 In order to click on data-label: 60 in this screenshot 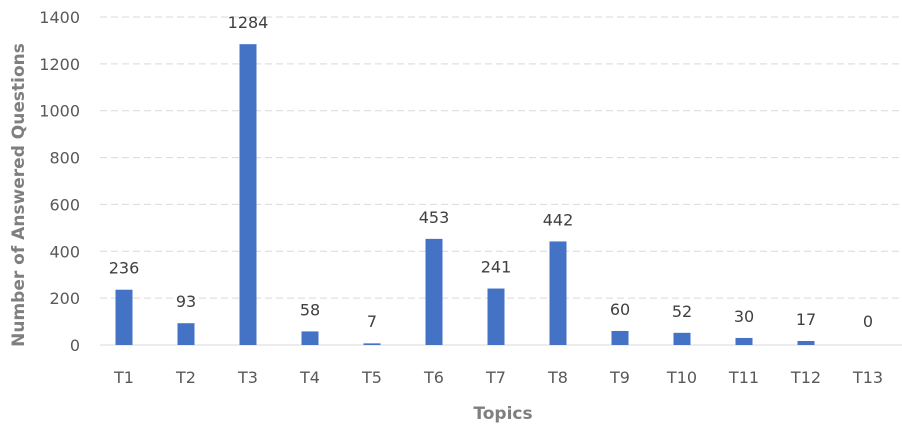, I will do `click(620, 309)`.